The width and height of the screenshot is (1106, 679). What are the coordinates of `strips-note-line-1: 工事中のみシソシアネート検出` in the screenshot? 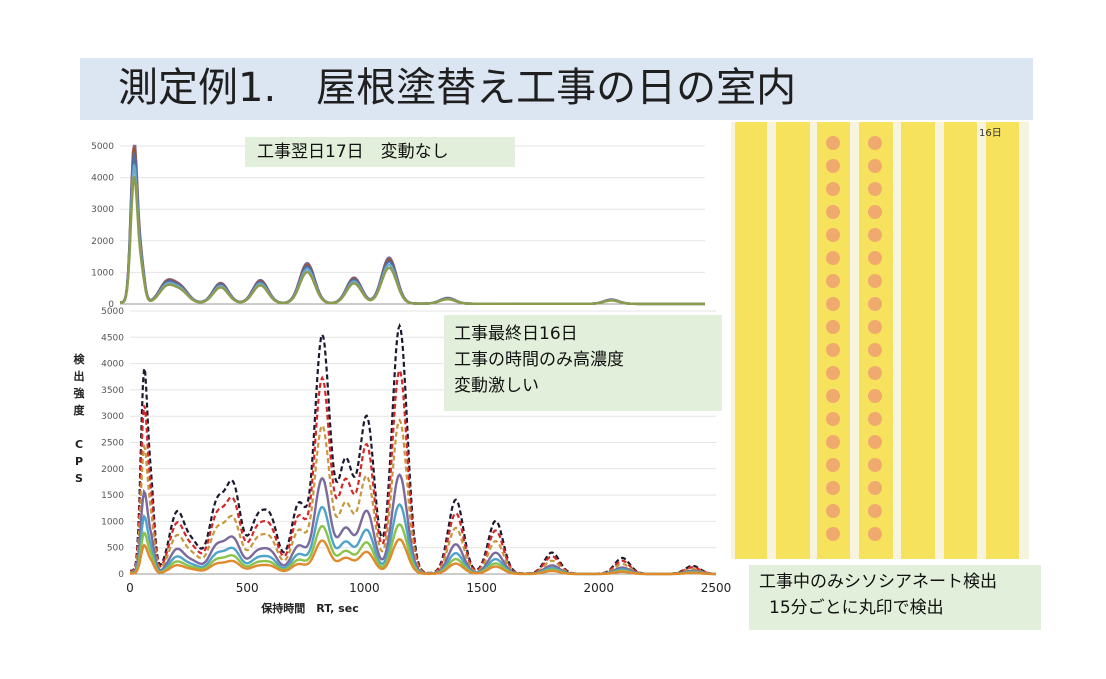 It's located at (878, 582).